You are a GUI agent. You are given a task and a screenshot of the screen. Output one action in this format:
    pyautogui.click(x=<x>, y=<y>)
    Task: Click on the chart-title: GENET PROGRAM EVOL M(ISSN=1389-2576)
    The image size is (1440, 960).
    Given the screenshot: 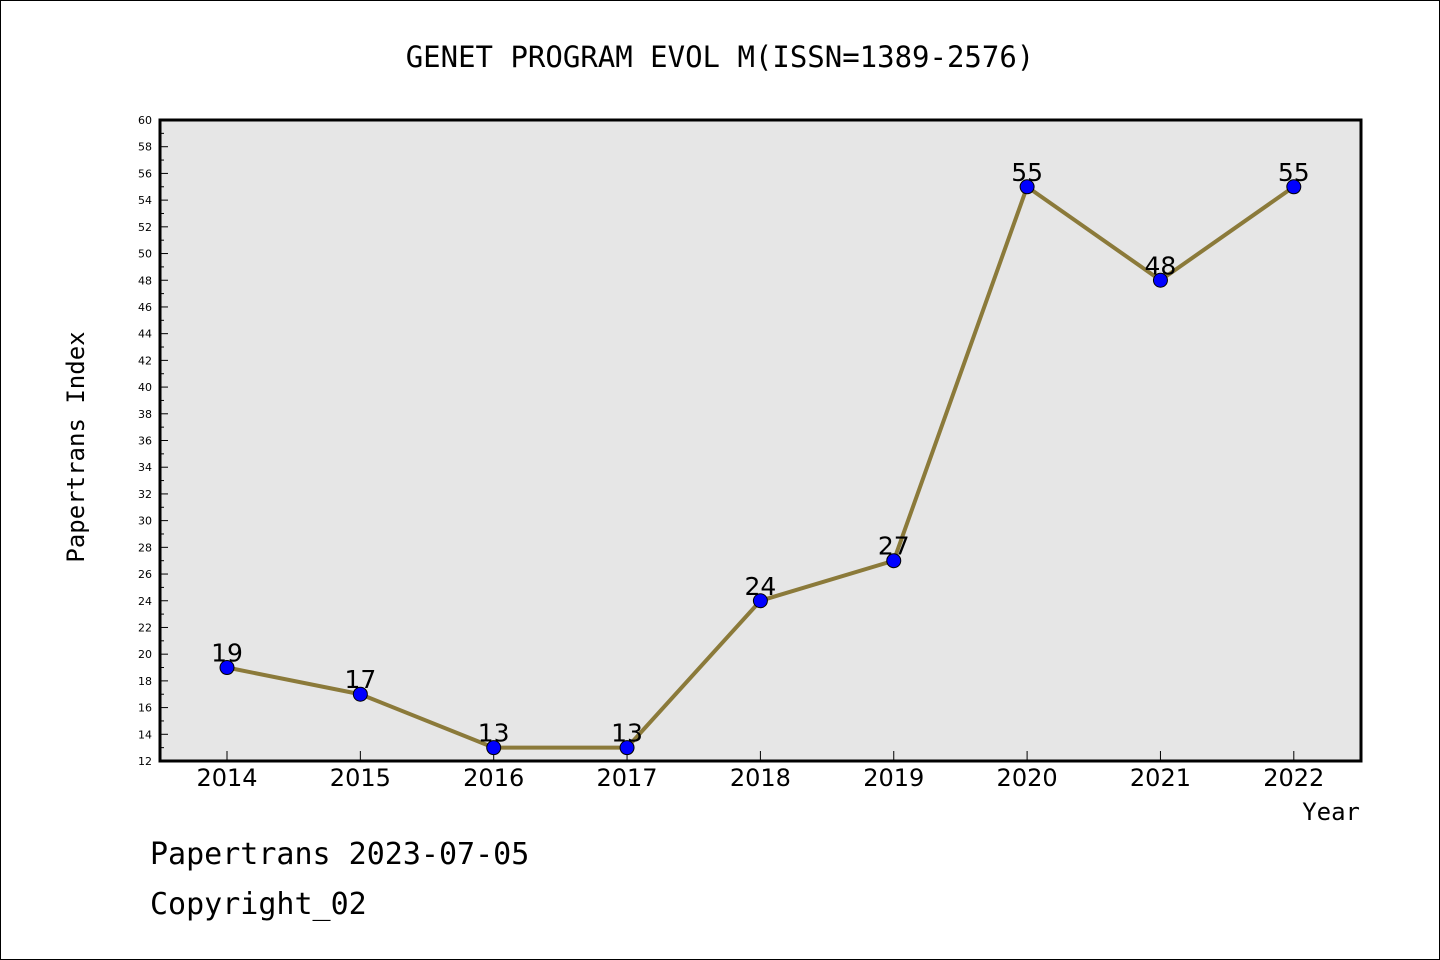 What is the action you would take?
    pyautogui.click(x=720, y=57)
    